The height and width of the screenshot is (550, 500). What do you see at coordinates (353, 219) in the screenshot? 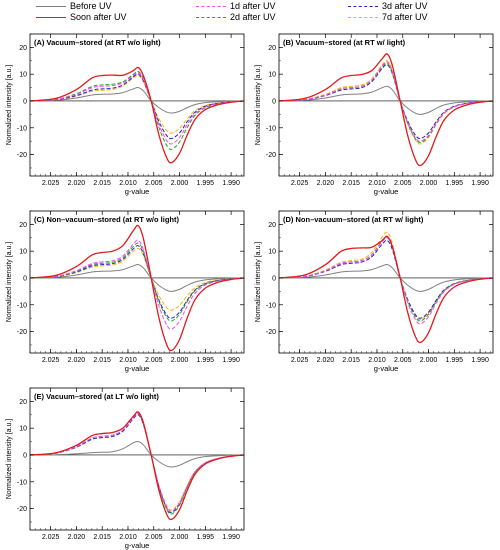
I see `panel-title: (D) Non–vacuum–stored (at RT w/ light)` at bounding box center [353, 219].